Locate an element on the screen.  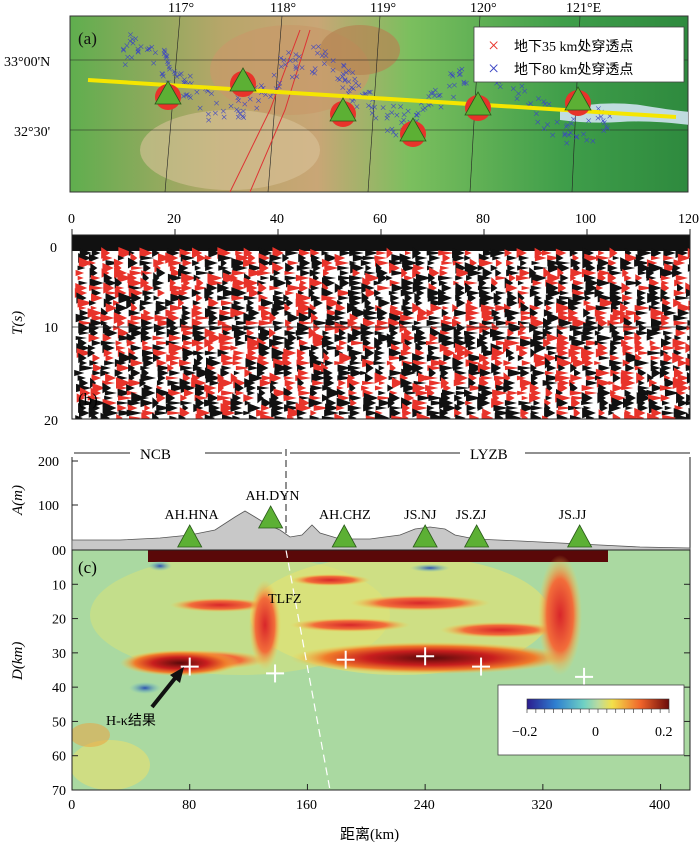
b-xtick-label: 120 is located at coordinates (688, 219).